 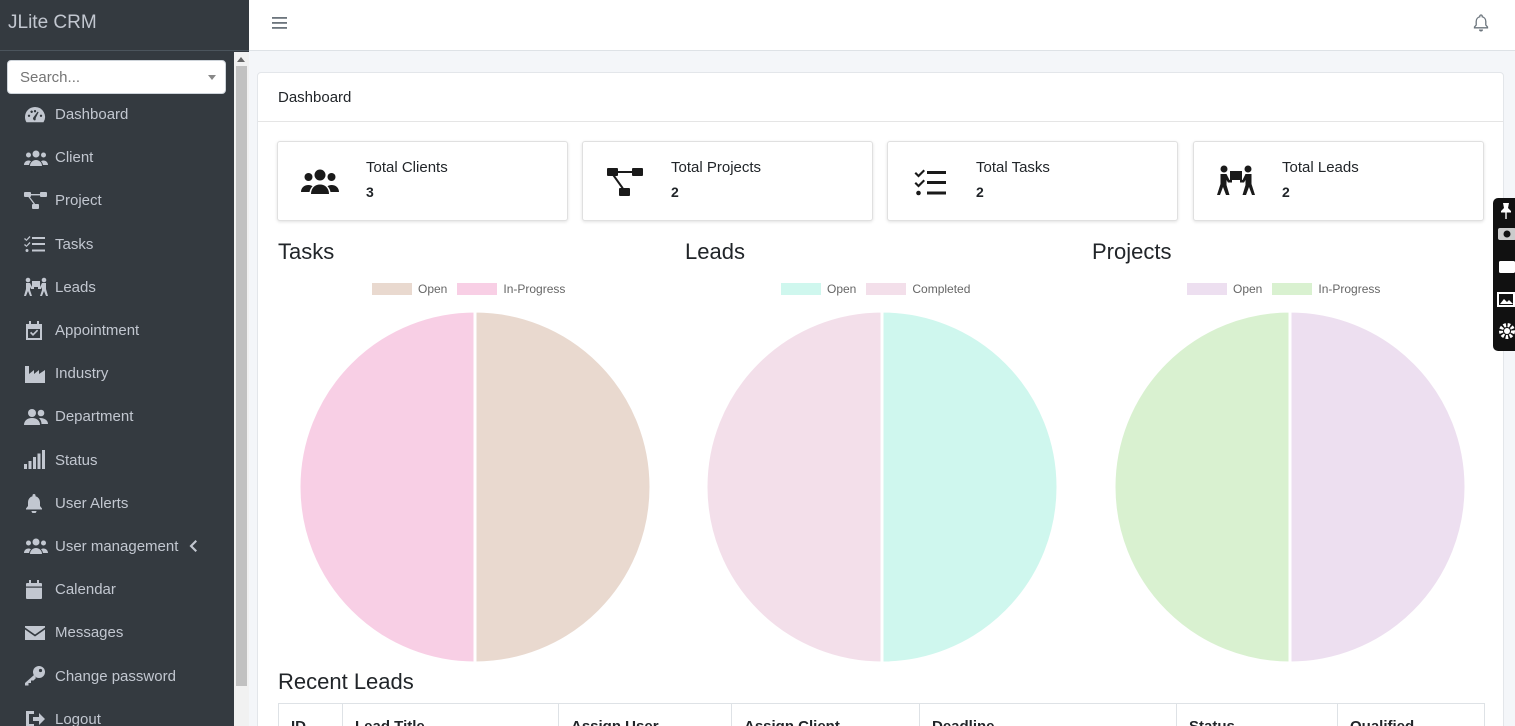 What do you see at coordinates (1048, 715) in the screenshot?
I see `table-header-cell: Deadline` at bounding box center [1048, 715].